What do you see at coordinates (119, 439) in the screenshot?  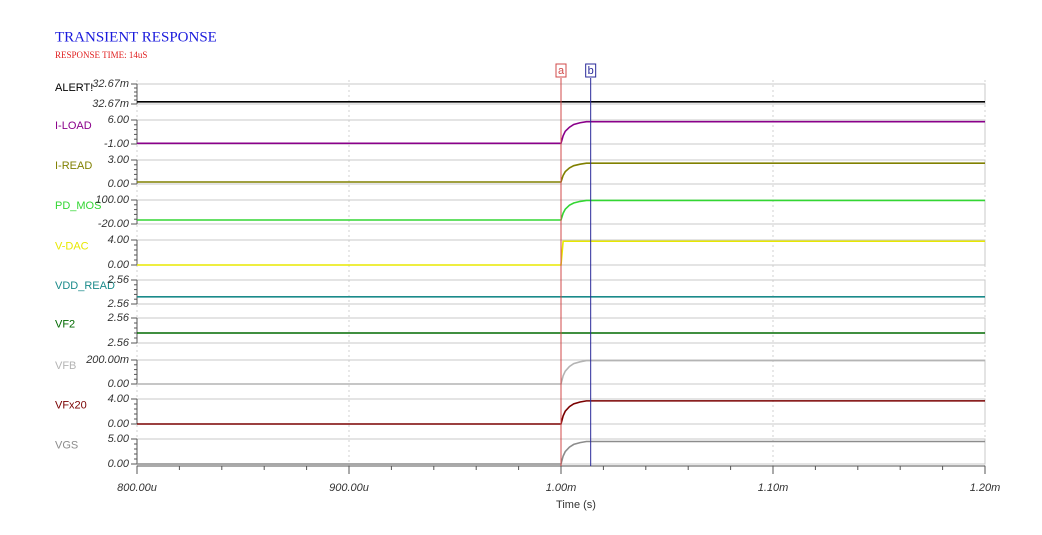 I see `y-tick-label: 5.00` at bounding box center [119, 439].